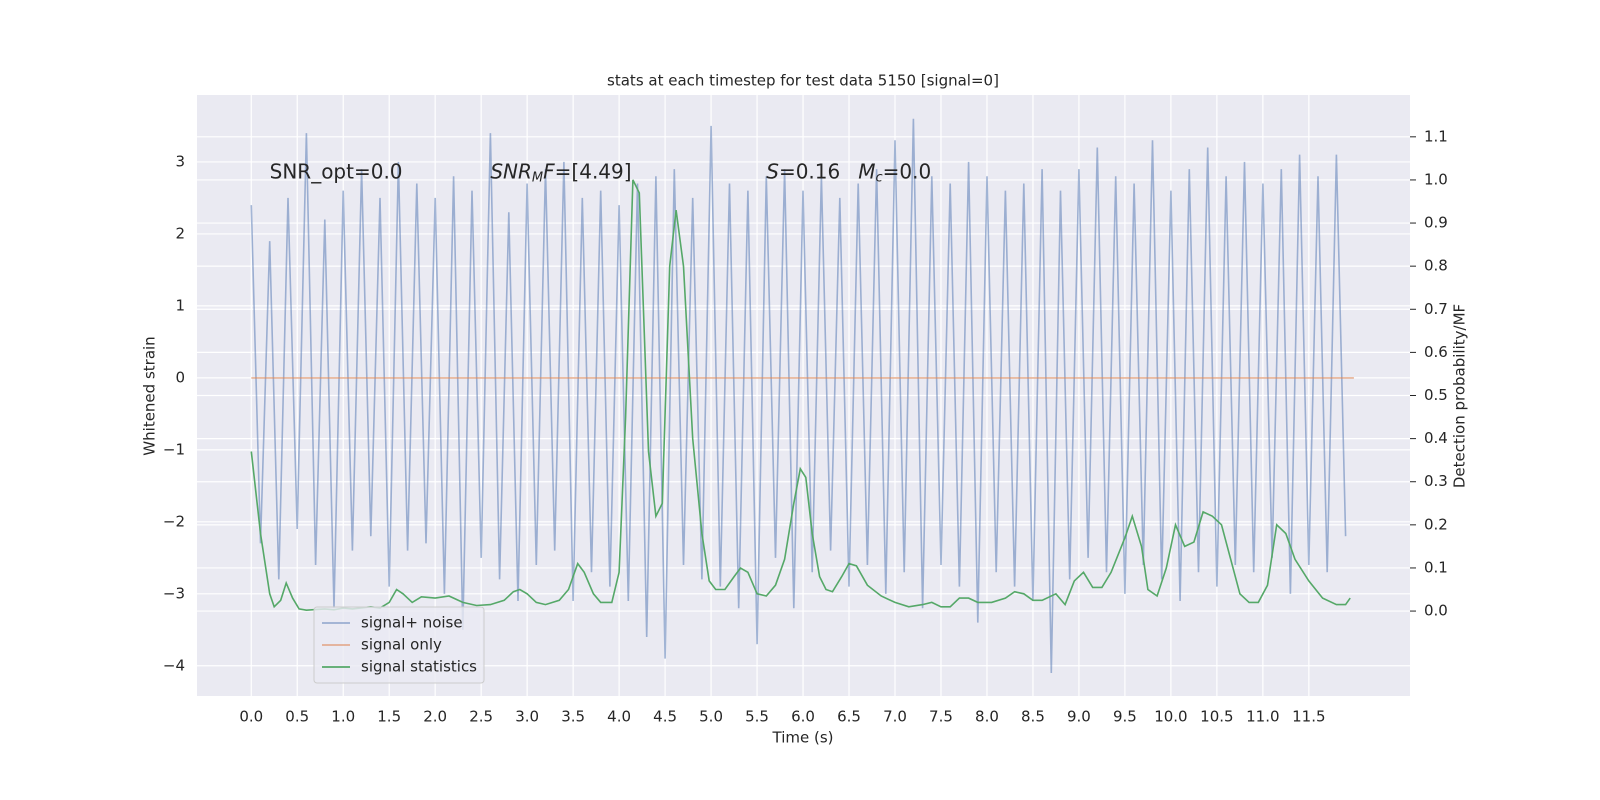  I want to click on y-tick-label: −4, so click(174, 665).